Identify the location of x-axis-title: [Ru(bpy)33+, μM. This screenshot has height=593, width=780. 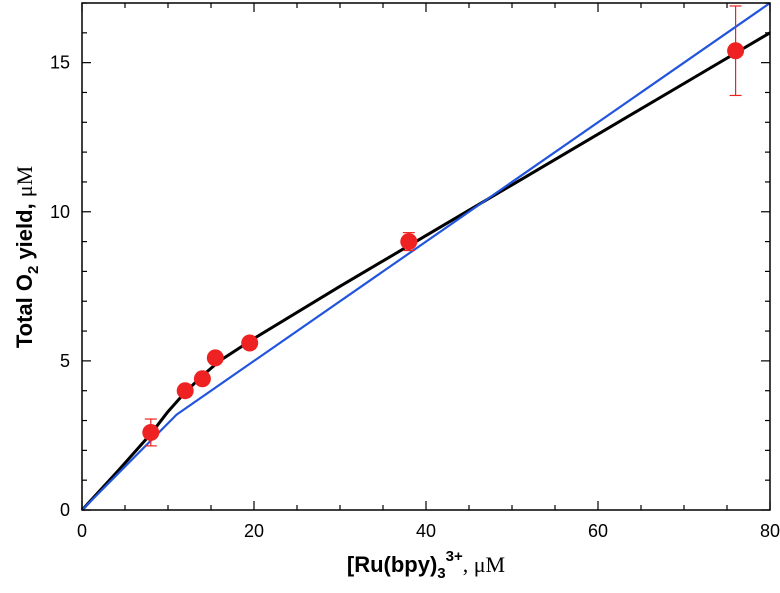
(426, 565).